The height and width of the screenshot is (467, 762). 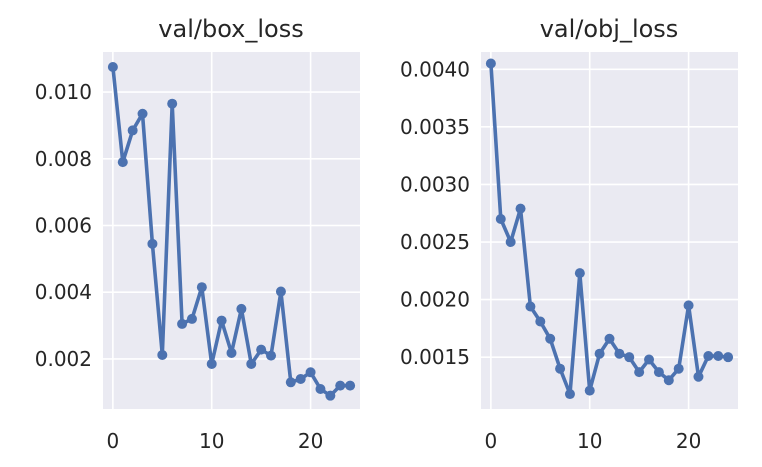 I want to click on y-tick-label: 0.010, so click(x=63, y=92).